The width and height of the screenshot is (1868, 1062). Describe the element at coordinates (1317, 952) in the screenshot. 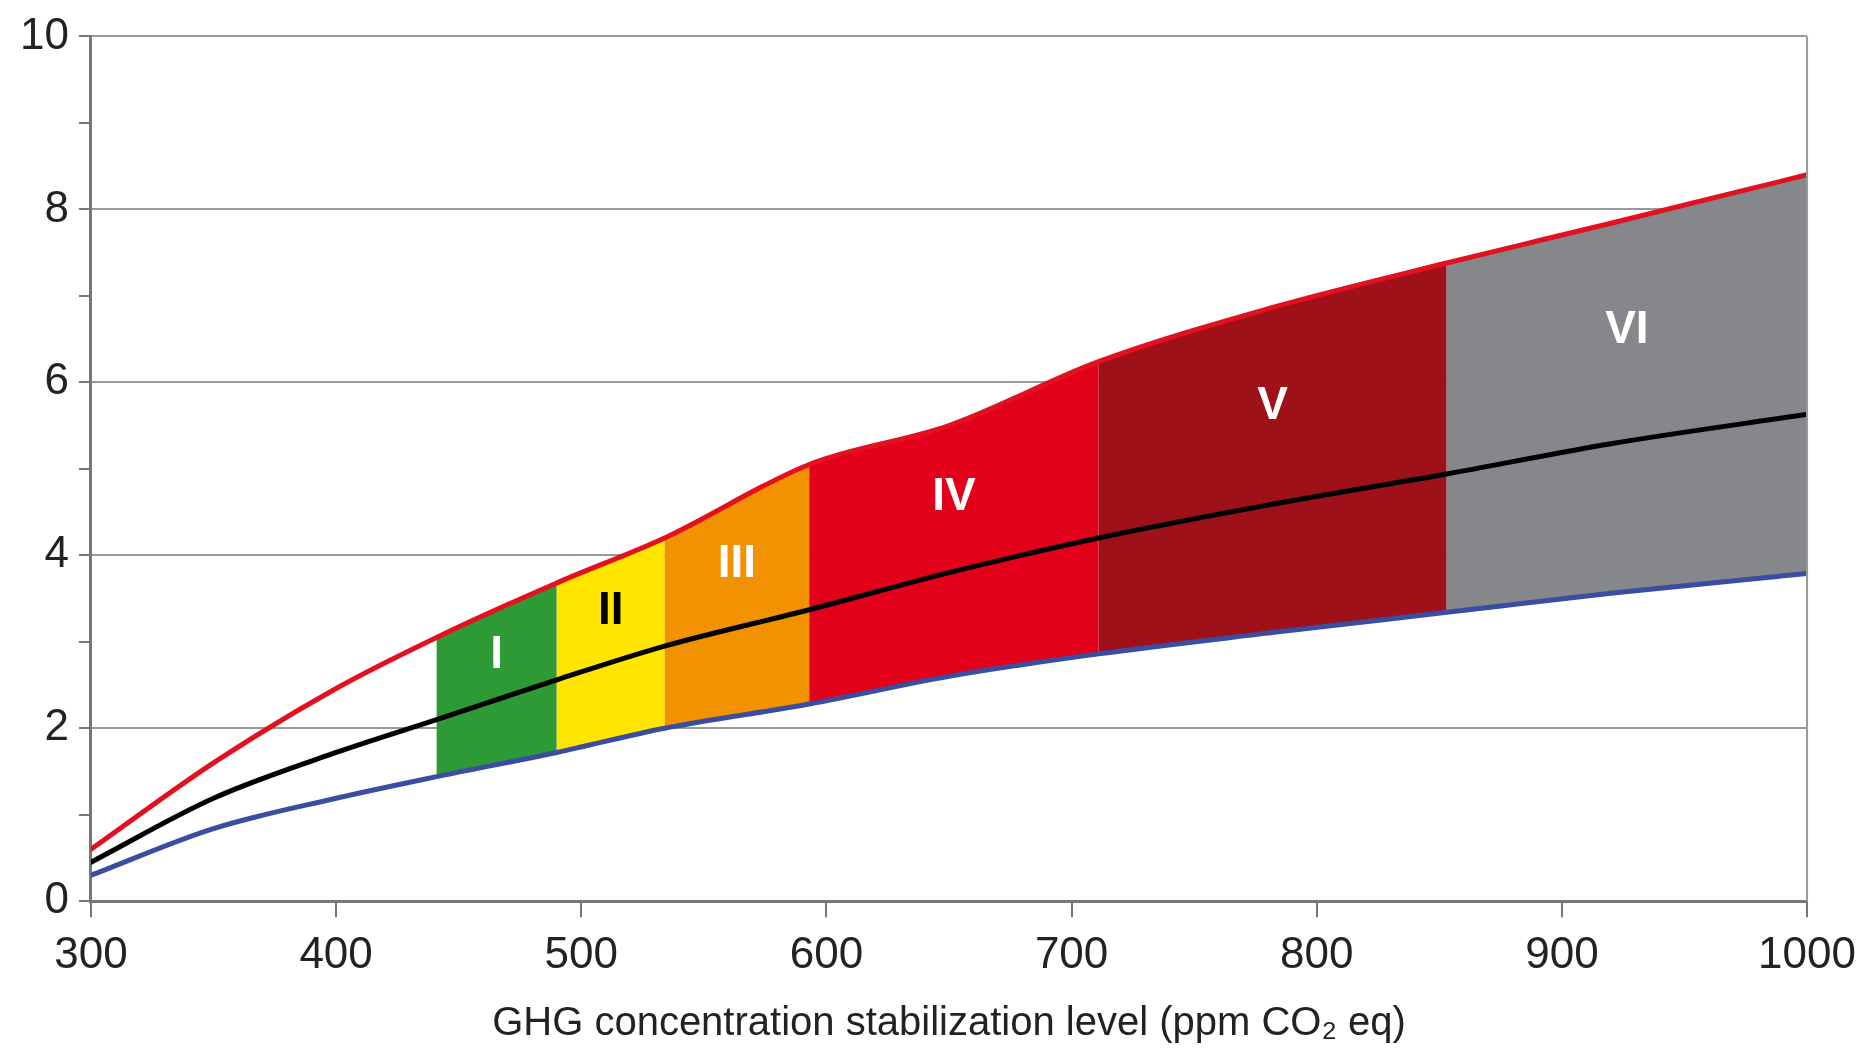

I see `x-tick-label: 800` at that location.